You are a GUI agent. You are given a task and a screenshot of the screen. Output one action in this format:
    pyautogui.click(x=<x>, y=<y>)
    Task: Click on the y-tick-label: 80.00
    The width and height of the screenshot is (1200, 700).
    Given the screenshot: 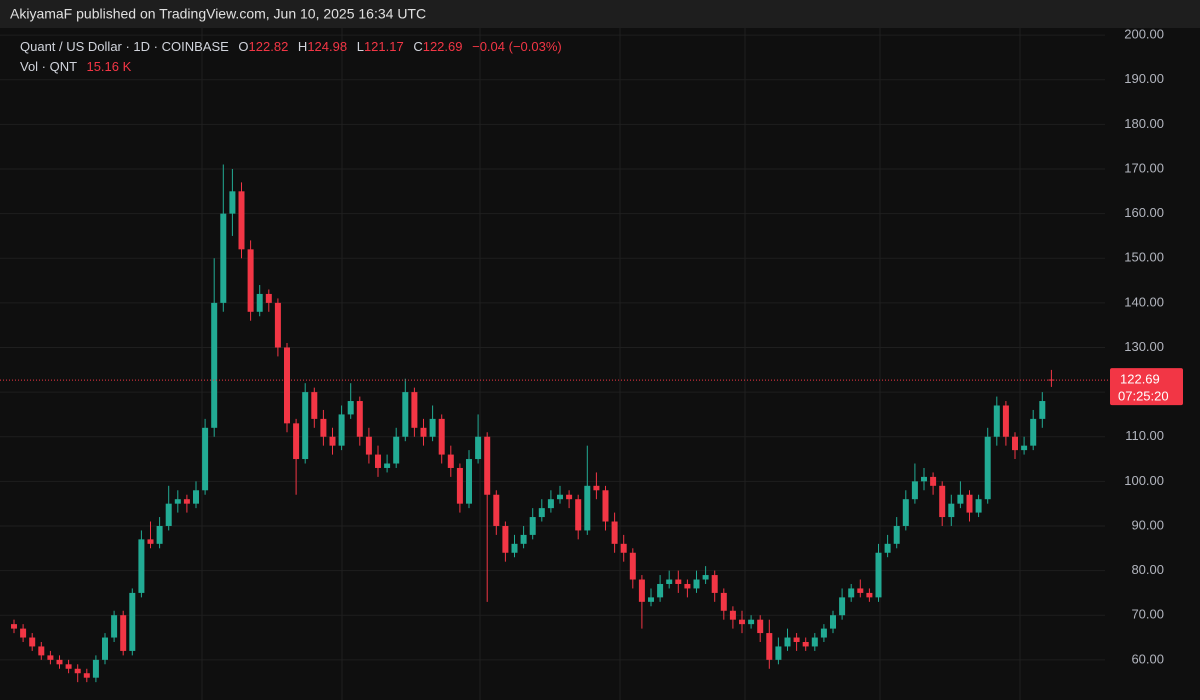 What is the action you would take?
    pyautogui.click(x=1147, y=569)
    